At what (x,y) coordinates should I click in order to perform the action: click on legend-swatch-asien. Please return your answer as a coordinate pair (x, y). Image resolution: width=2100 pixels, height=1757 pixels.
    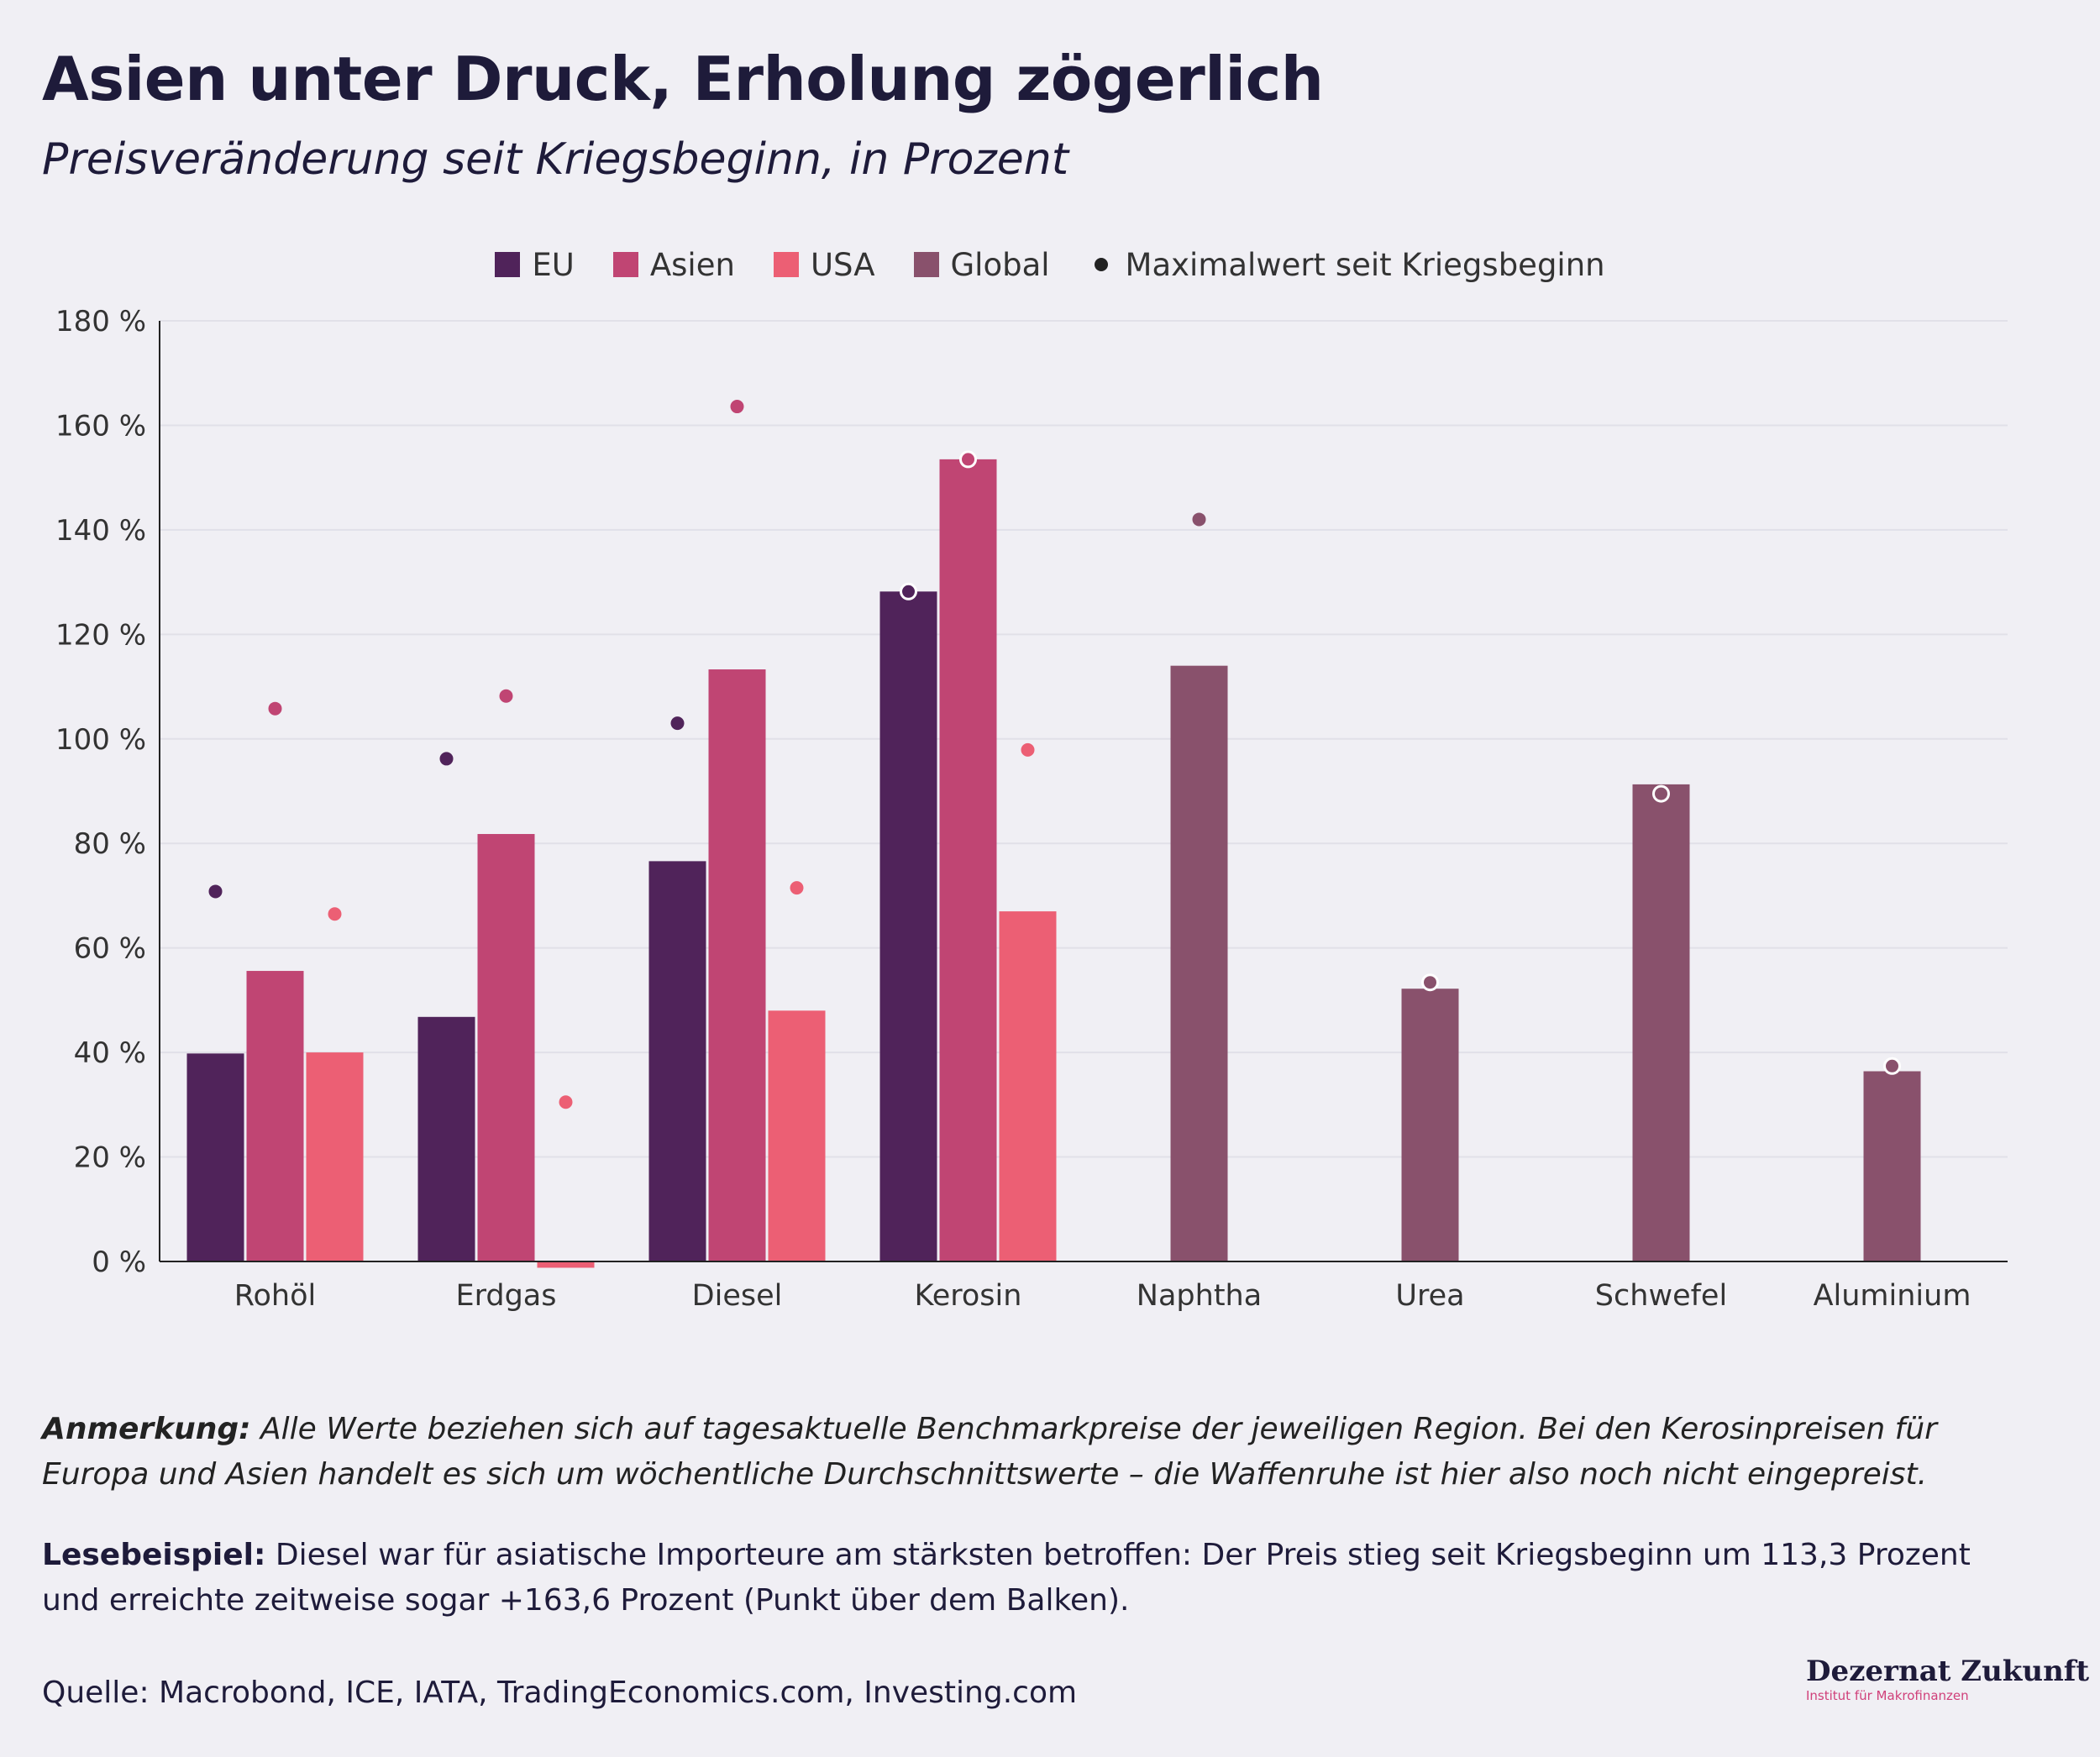
    Looking at the image, I should click on (625, 264).